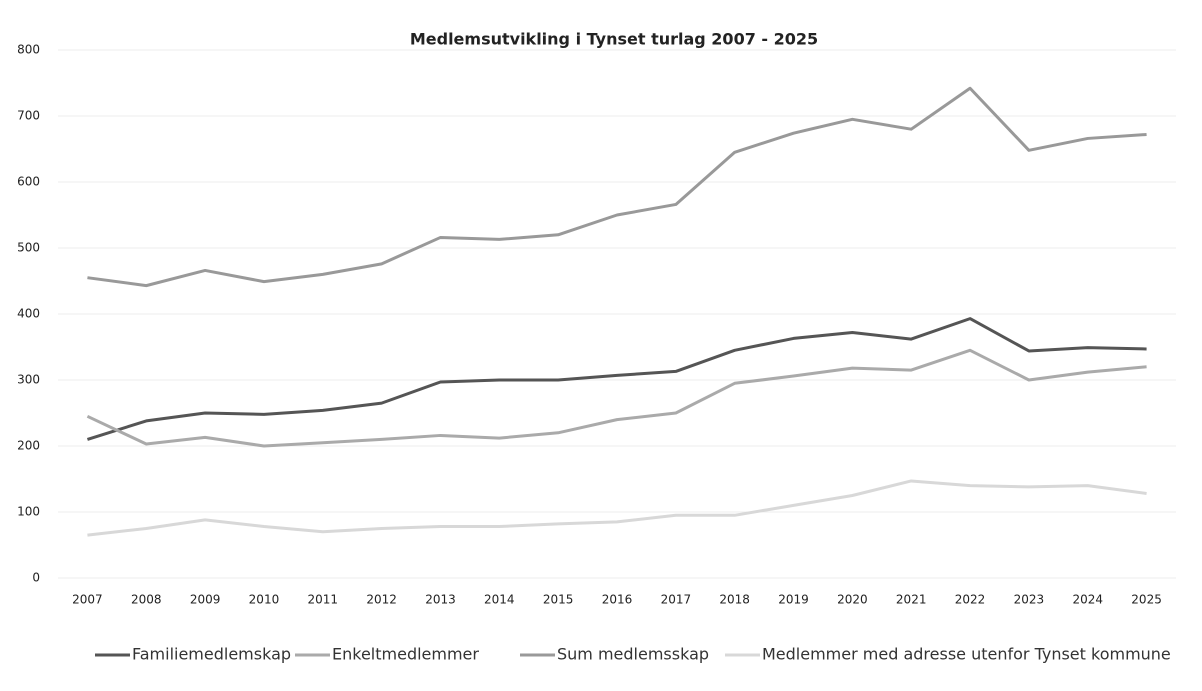  I want to click on y-tick-label: 300, so click(28, 380).